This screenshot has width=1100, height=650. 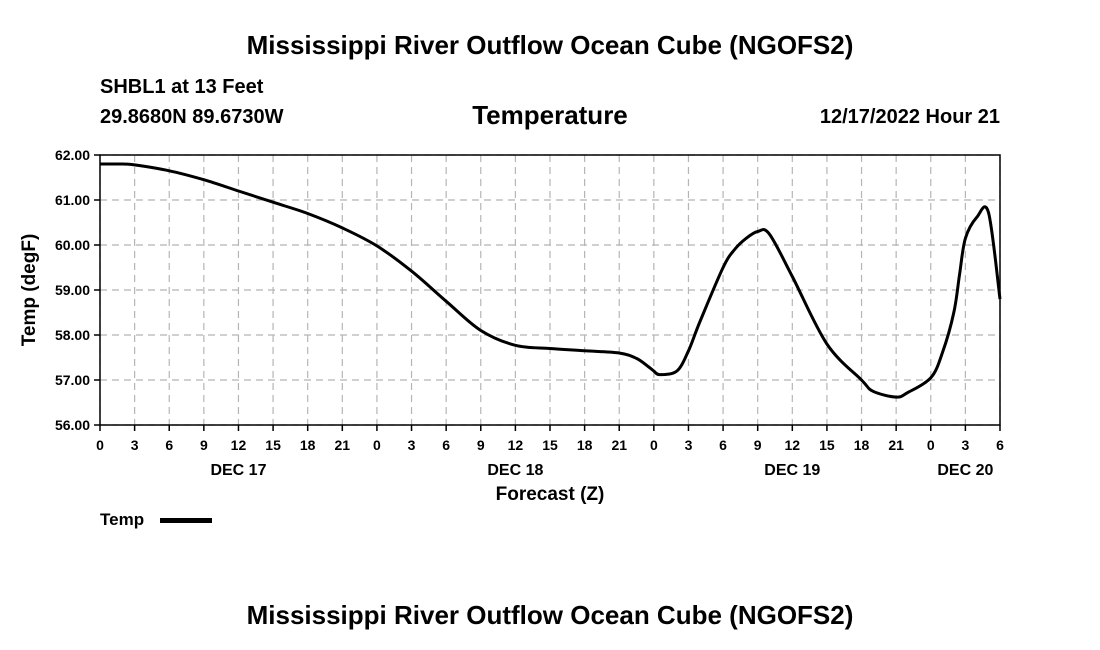 What do you see at coordinates (72, 335) in the screenshot?
I see `y-tick-label: 58.00` at bounding box center [72, 335].